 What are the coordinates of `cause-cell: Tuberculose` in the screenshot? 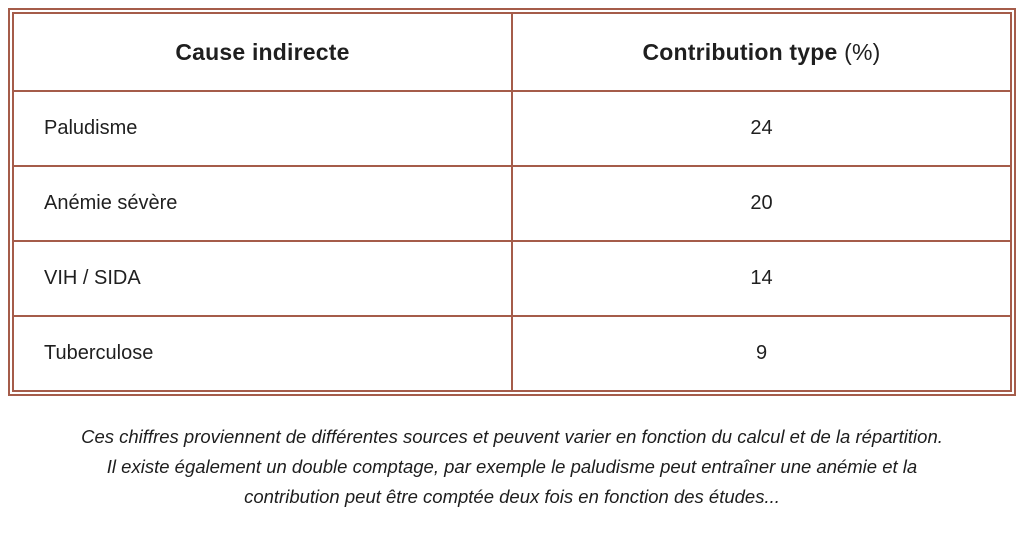 It's located at (262, 353).